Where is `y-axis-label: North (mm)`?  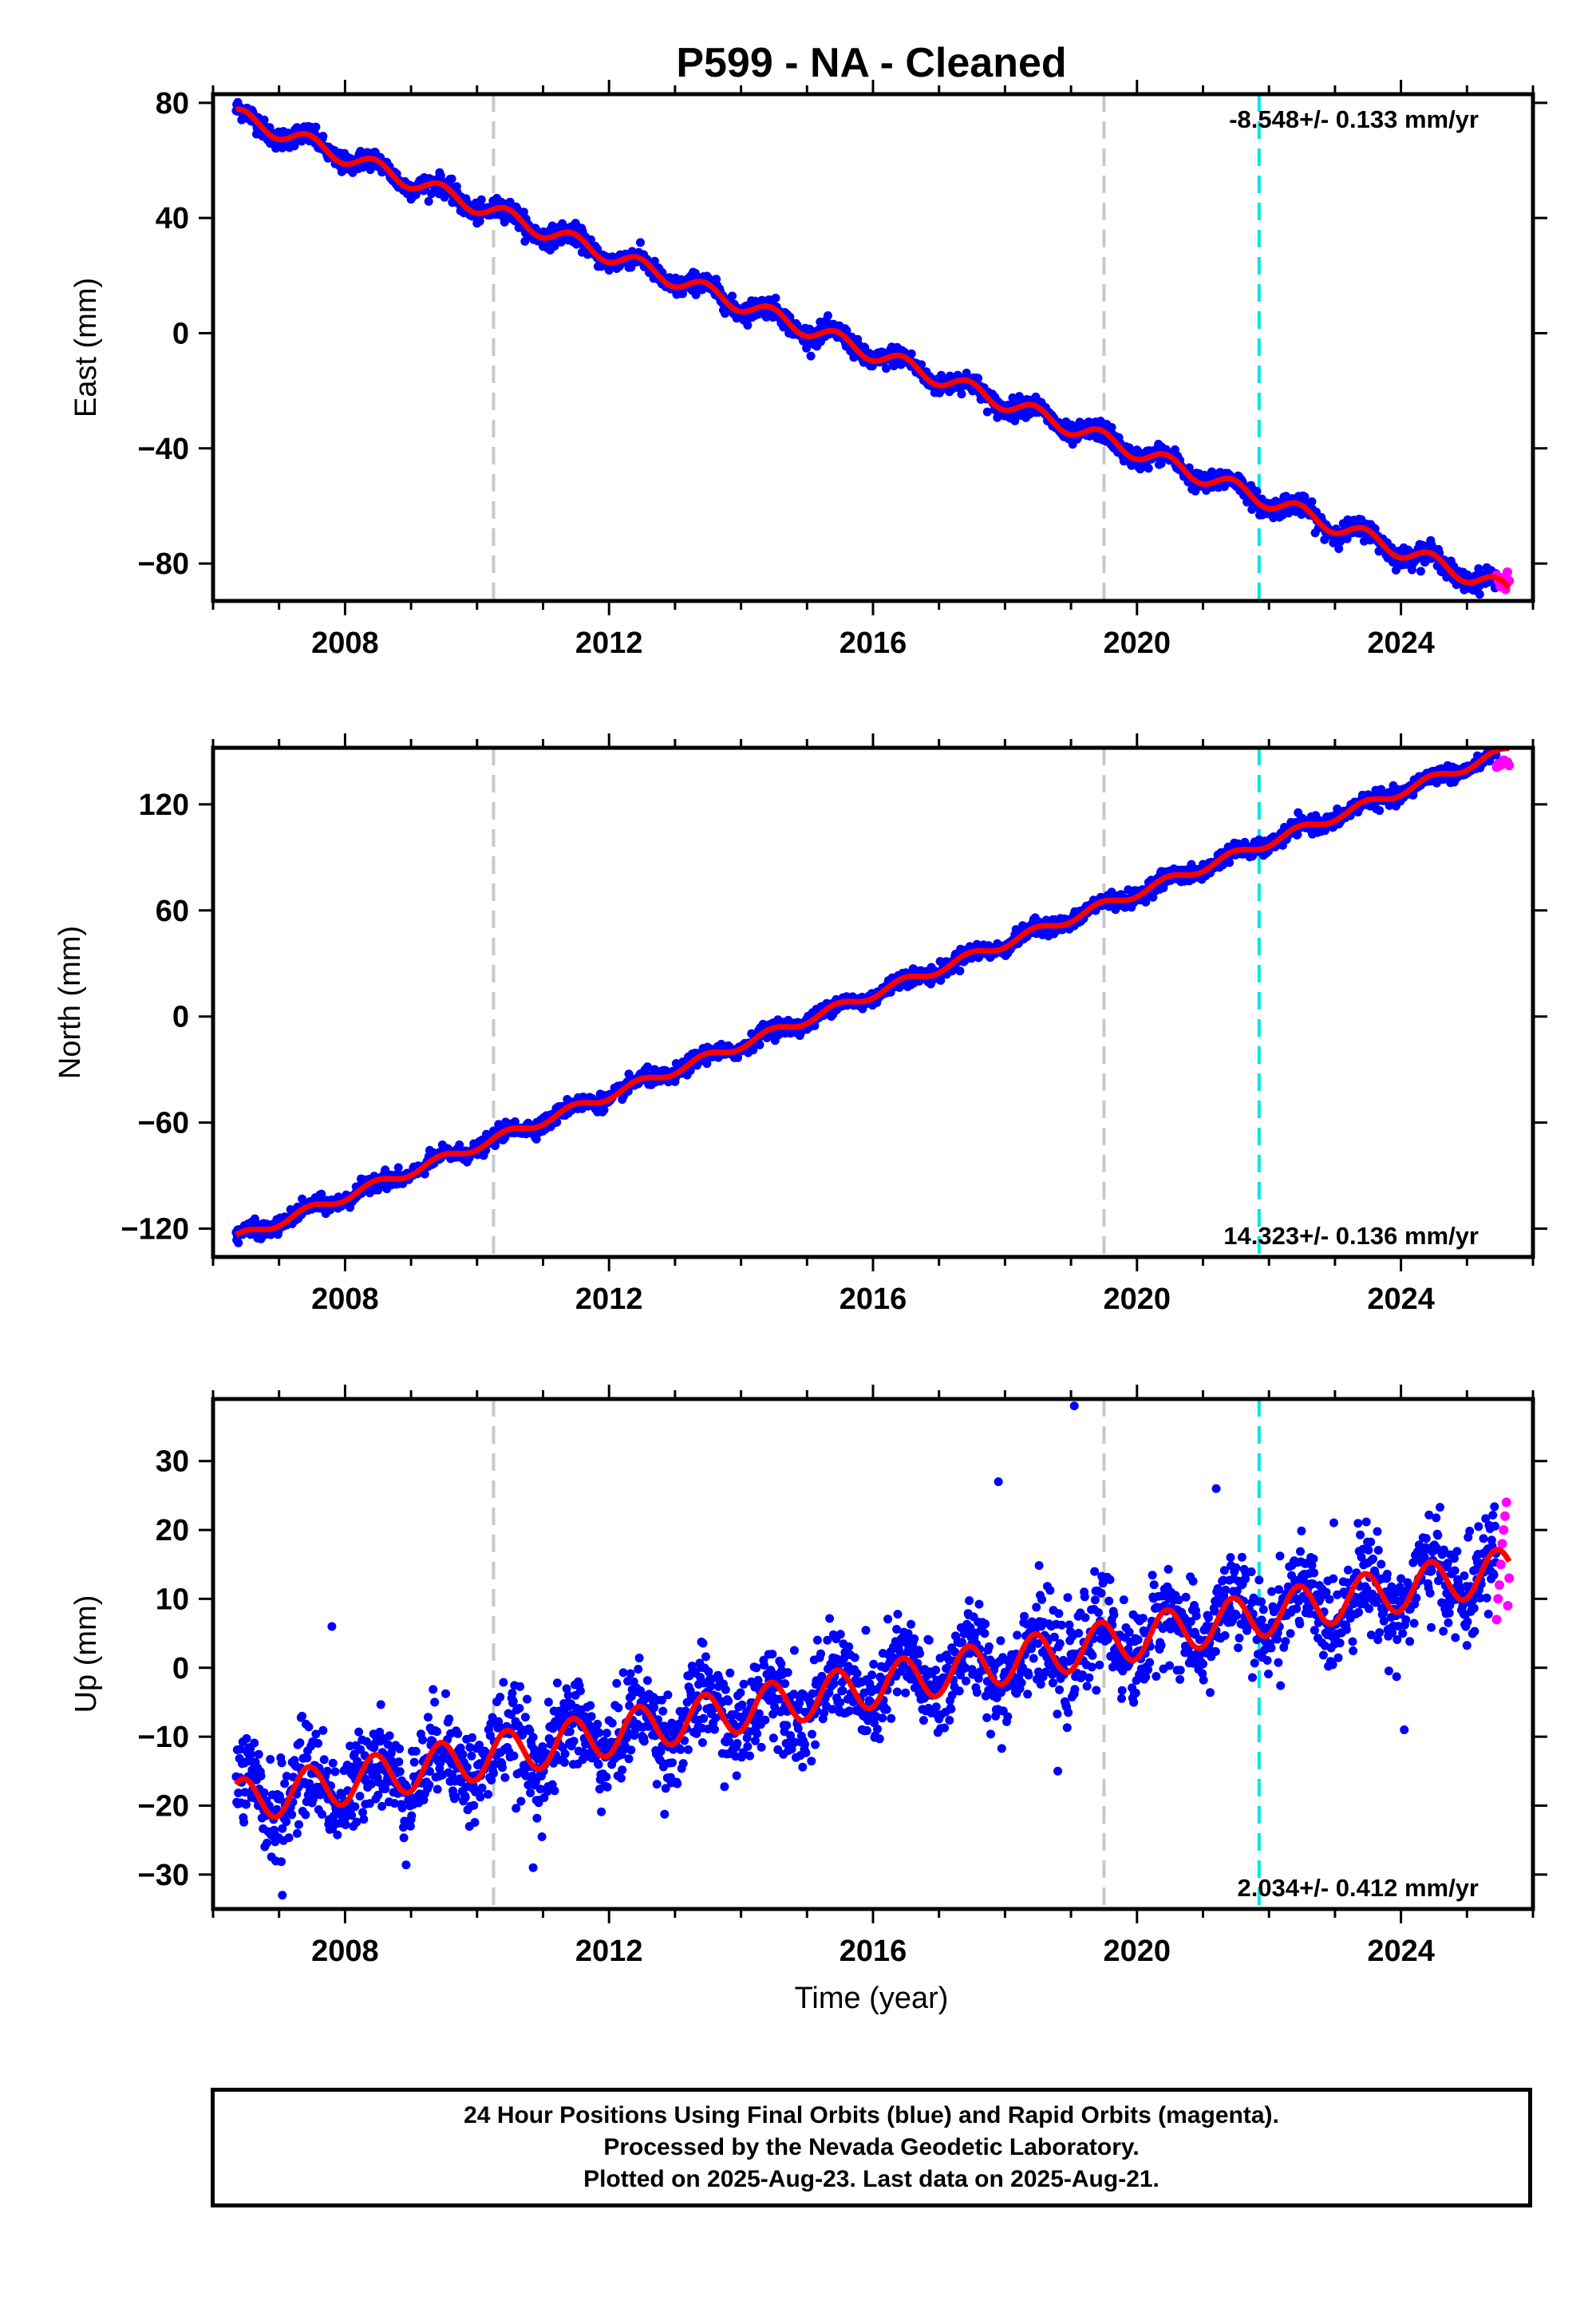
y-axis-label: North (mm) is located at coordinates (70, 1002).